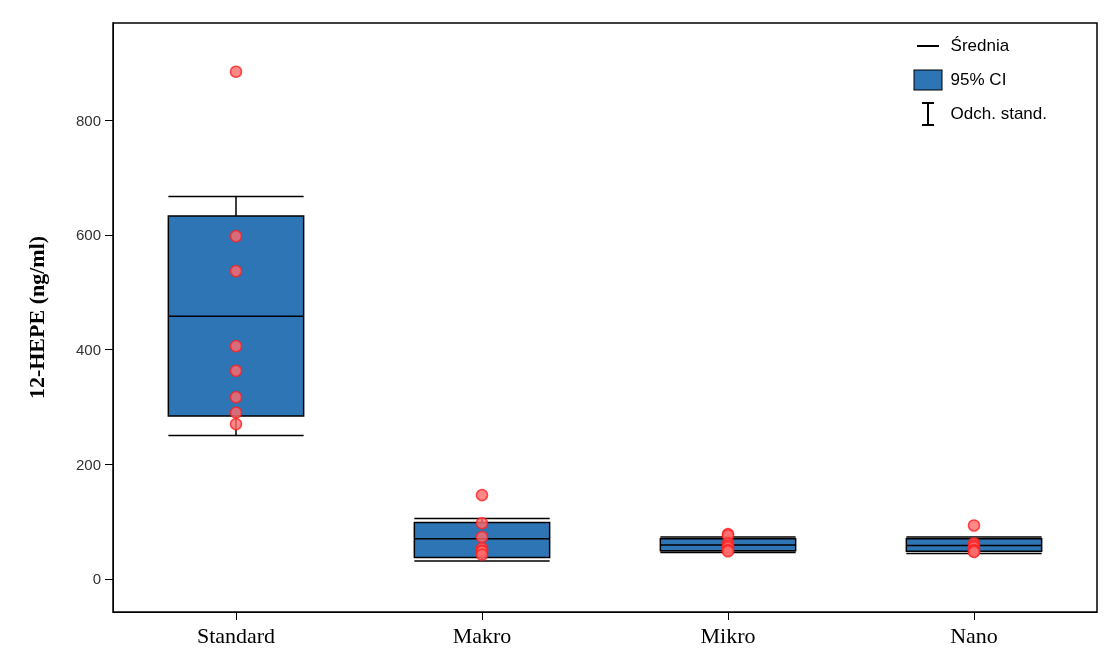  Describe the element at coordinates (88, 464) in the screenshot. I see `y-tick-label: 200` at that location.